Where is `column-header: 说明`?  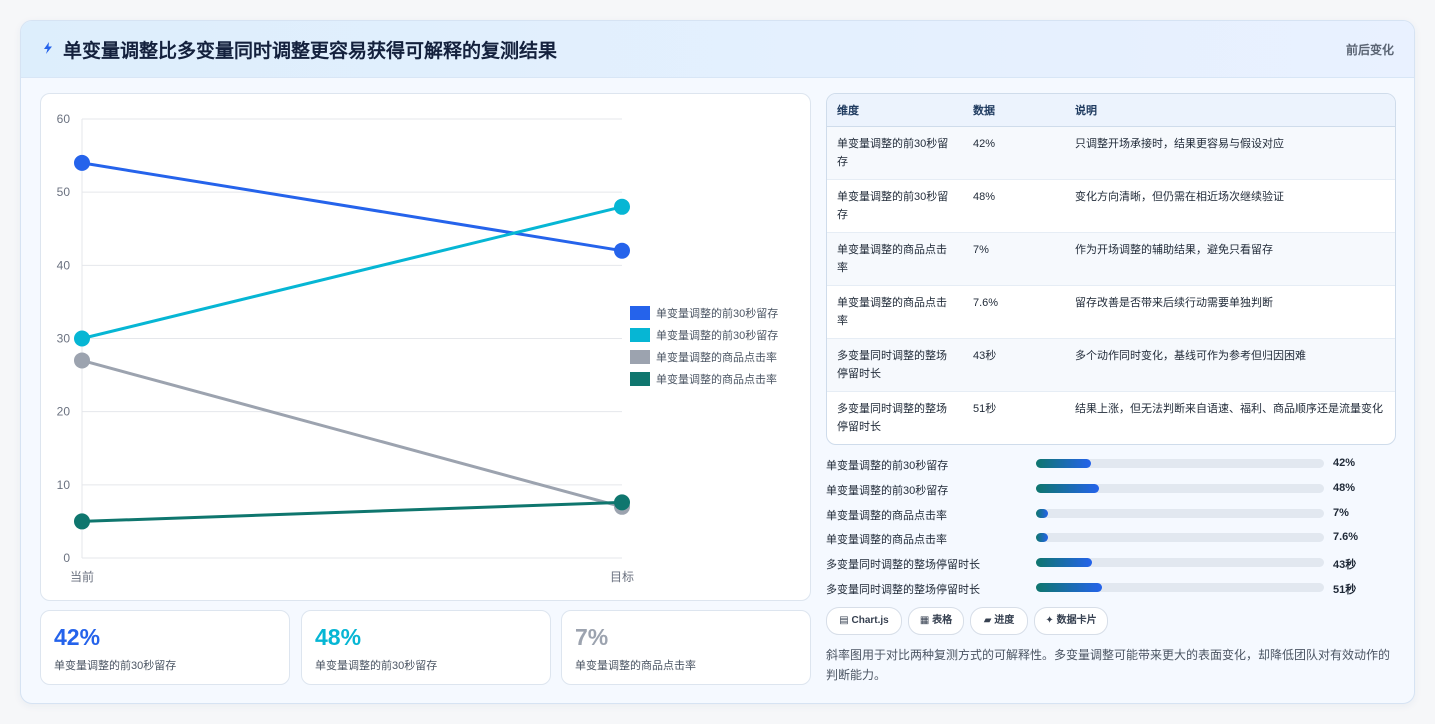
column-header: 说明 is located at coordinates (1086, 111).